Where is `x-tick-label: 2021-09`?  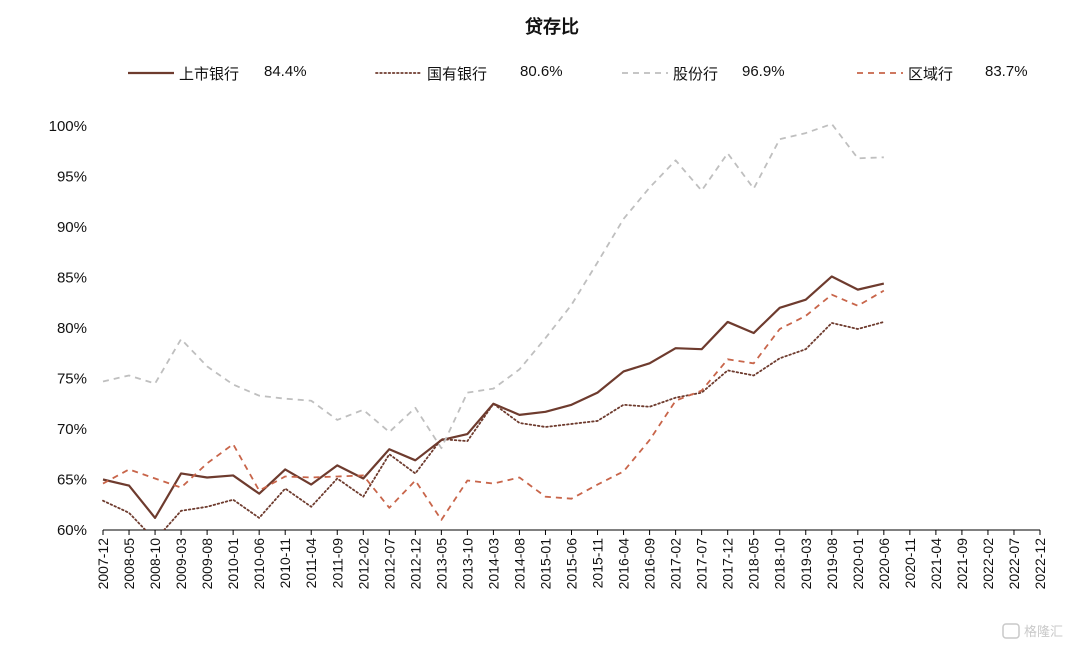 x-tick-label: 2021-09 is located at coordinates (962, 564).